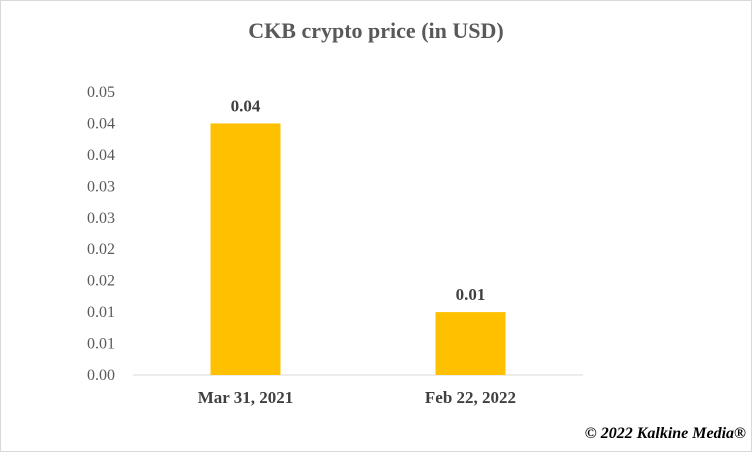 The image size is (752, 452). Describe the element at coordinates (101, 234) in the screenshot. I see `y-axis-ticks: 0.00 0.01 0.01 0.02 0.02 0.03 0.03 0.04 0.04 0.05` at that location.